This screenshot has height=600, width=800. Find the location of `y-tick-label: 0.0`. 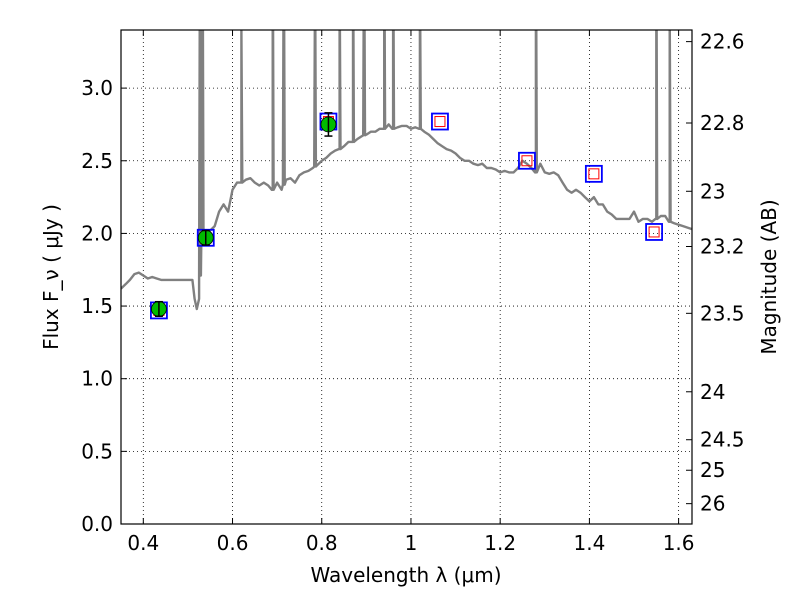

y-tick-label: 0.0 is located at coordinates (97, 524).